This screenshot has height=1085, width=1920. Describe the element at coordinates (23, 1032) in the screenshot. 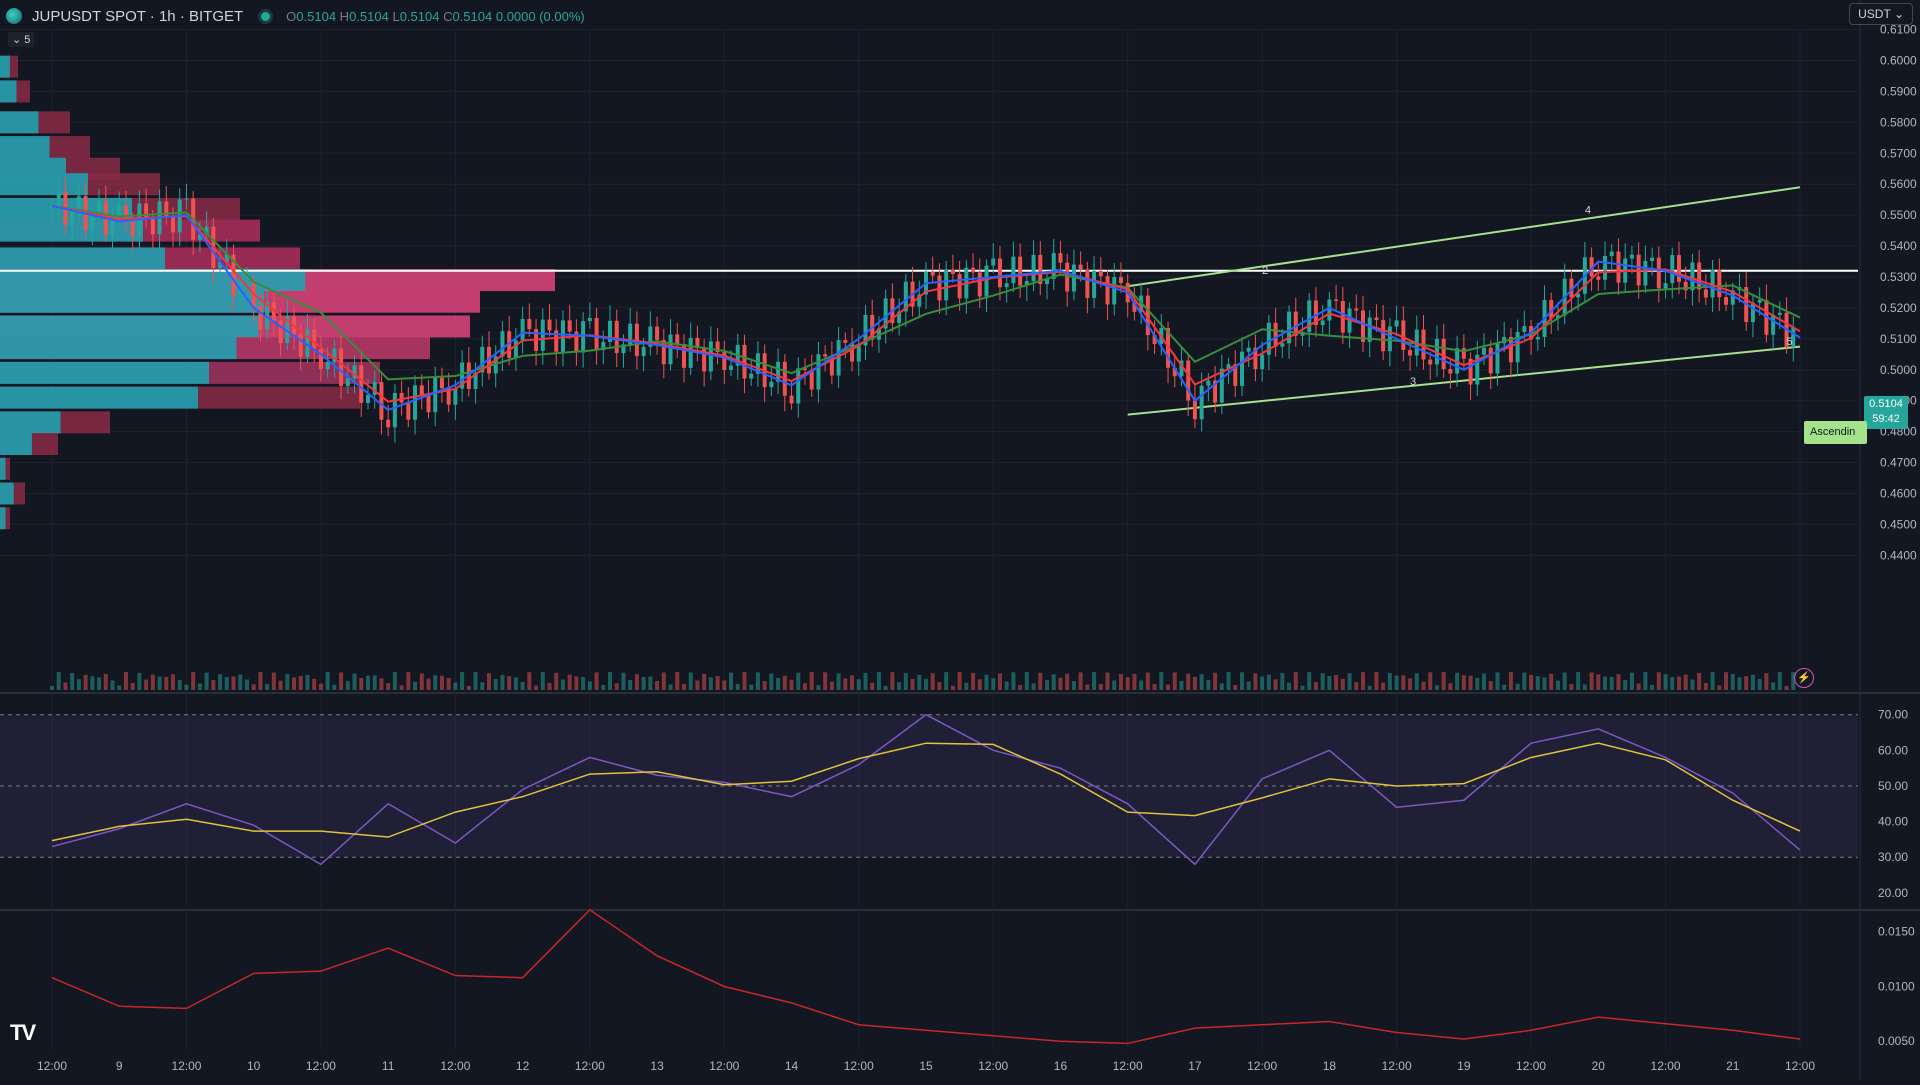

I see `tradingview-logo-icon: TV` at that location.